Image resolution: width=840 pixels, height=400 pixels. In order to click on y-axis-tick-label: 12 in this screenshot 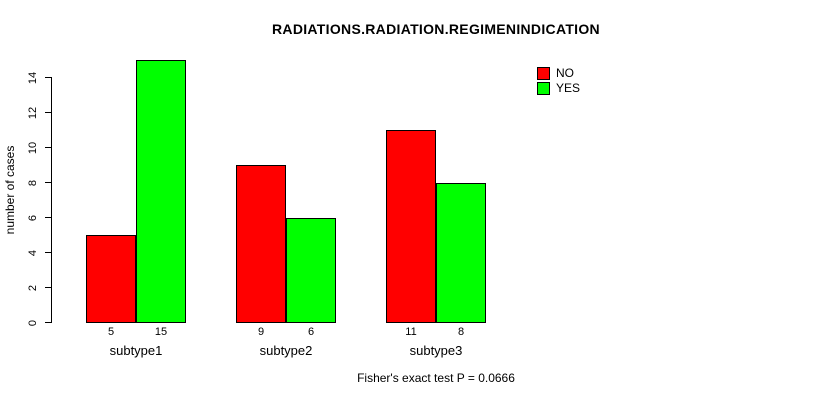, I will do `click(33, 112)`.